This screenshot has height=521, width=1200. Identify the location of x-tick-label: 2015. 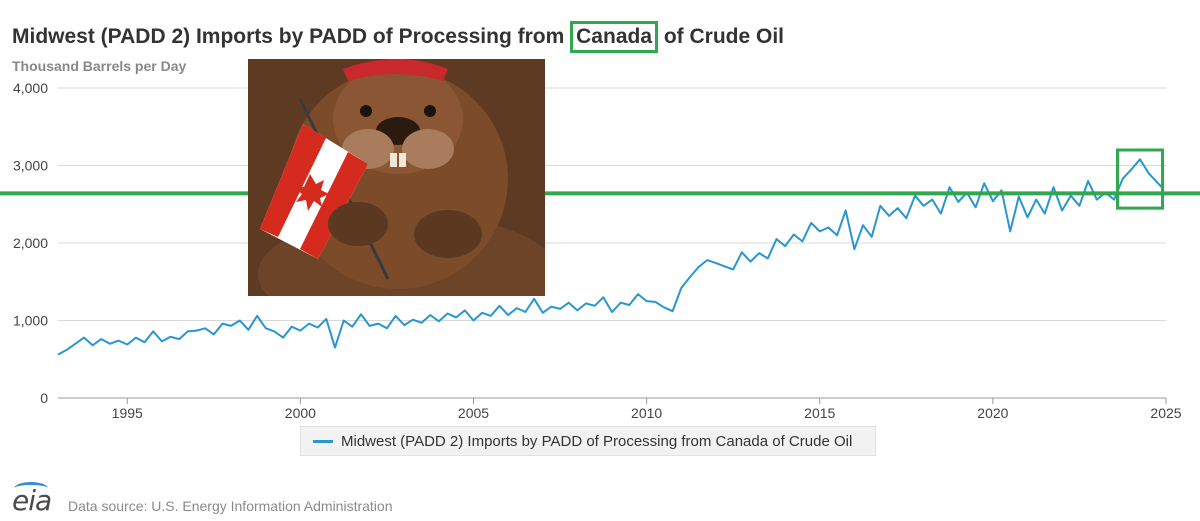
(819, 413).